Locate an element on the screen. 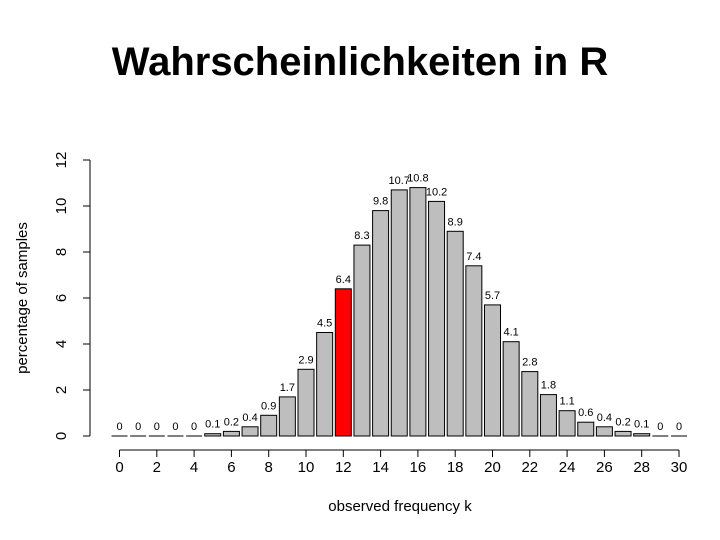 This screenshot has height=540, width=720. x-tick-label: 2 is located at coordinates (157, 467).